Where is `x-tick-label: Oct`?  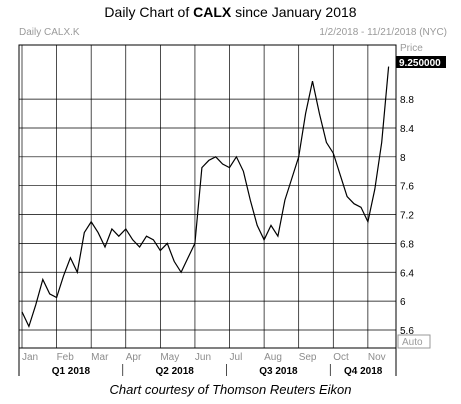
x-tick-label: Oct is located at coordinates (341, 357).